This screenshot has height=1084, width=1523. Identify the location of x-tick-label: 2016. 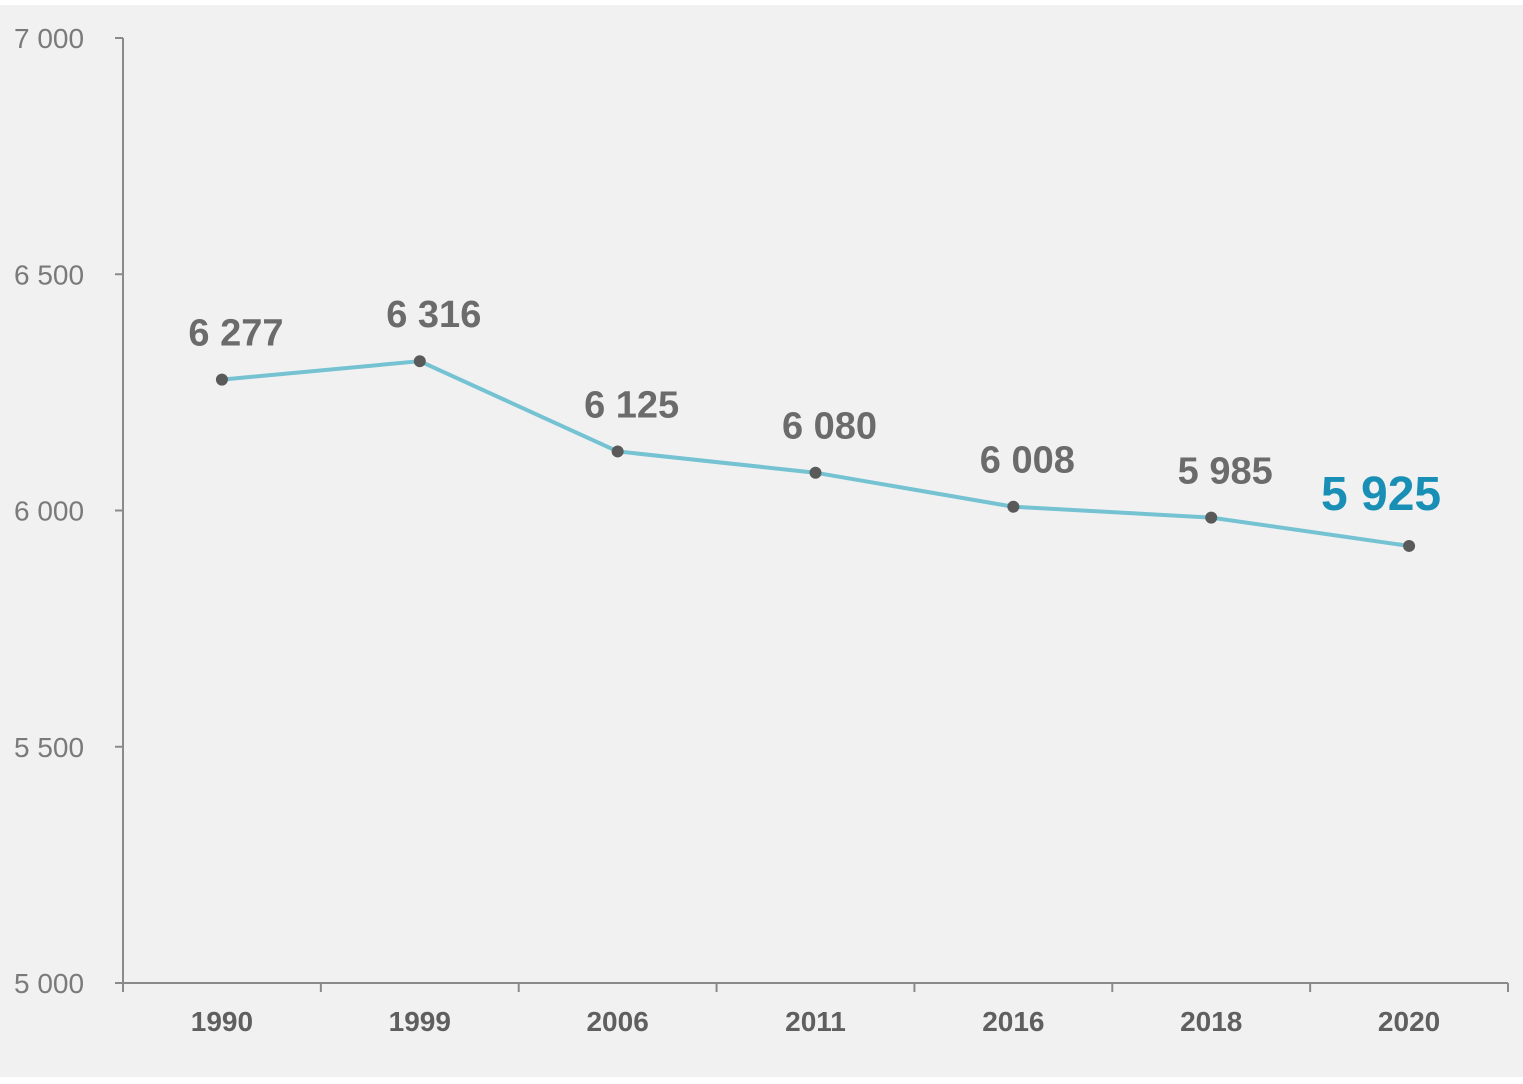
(1013, 1021).